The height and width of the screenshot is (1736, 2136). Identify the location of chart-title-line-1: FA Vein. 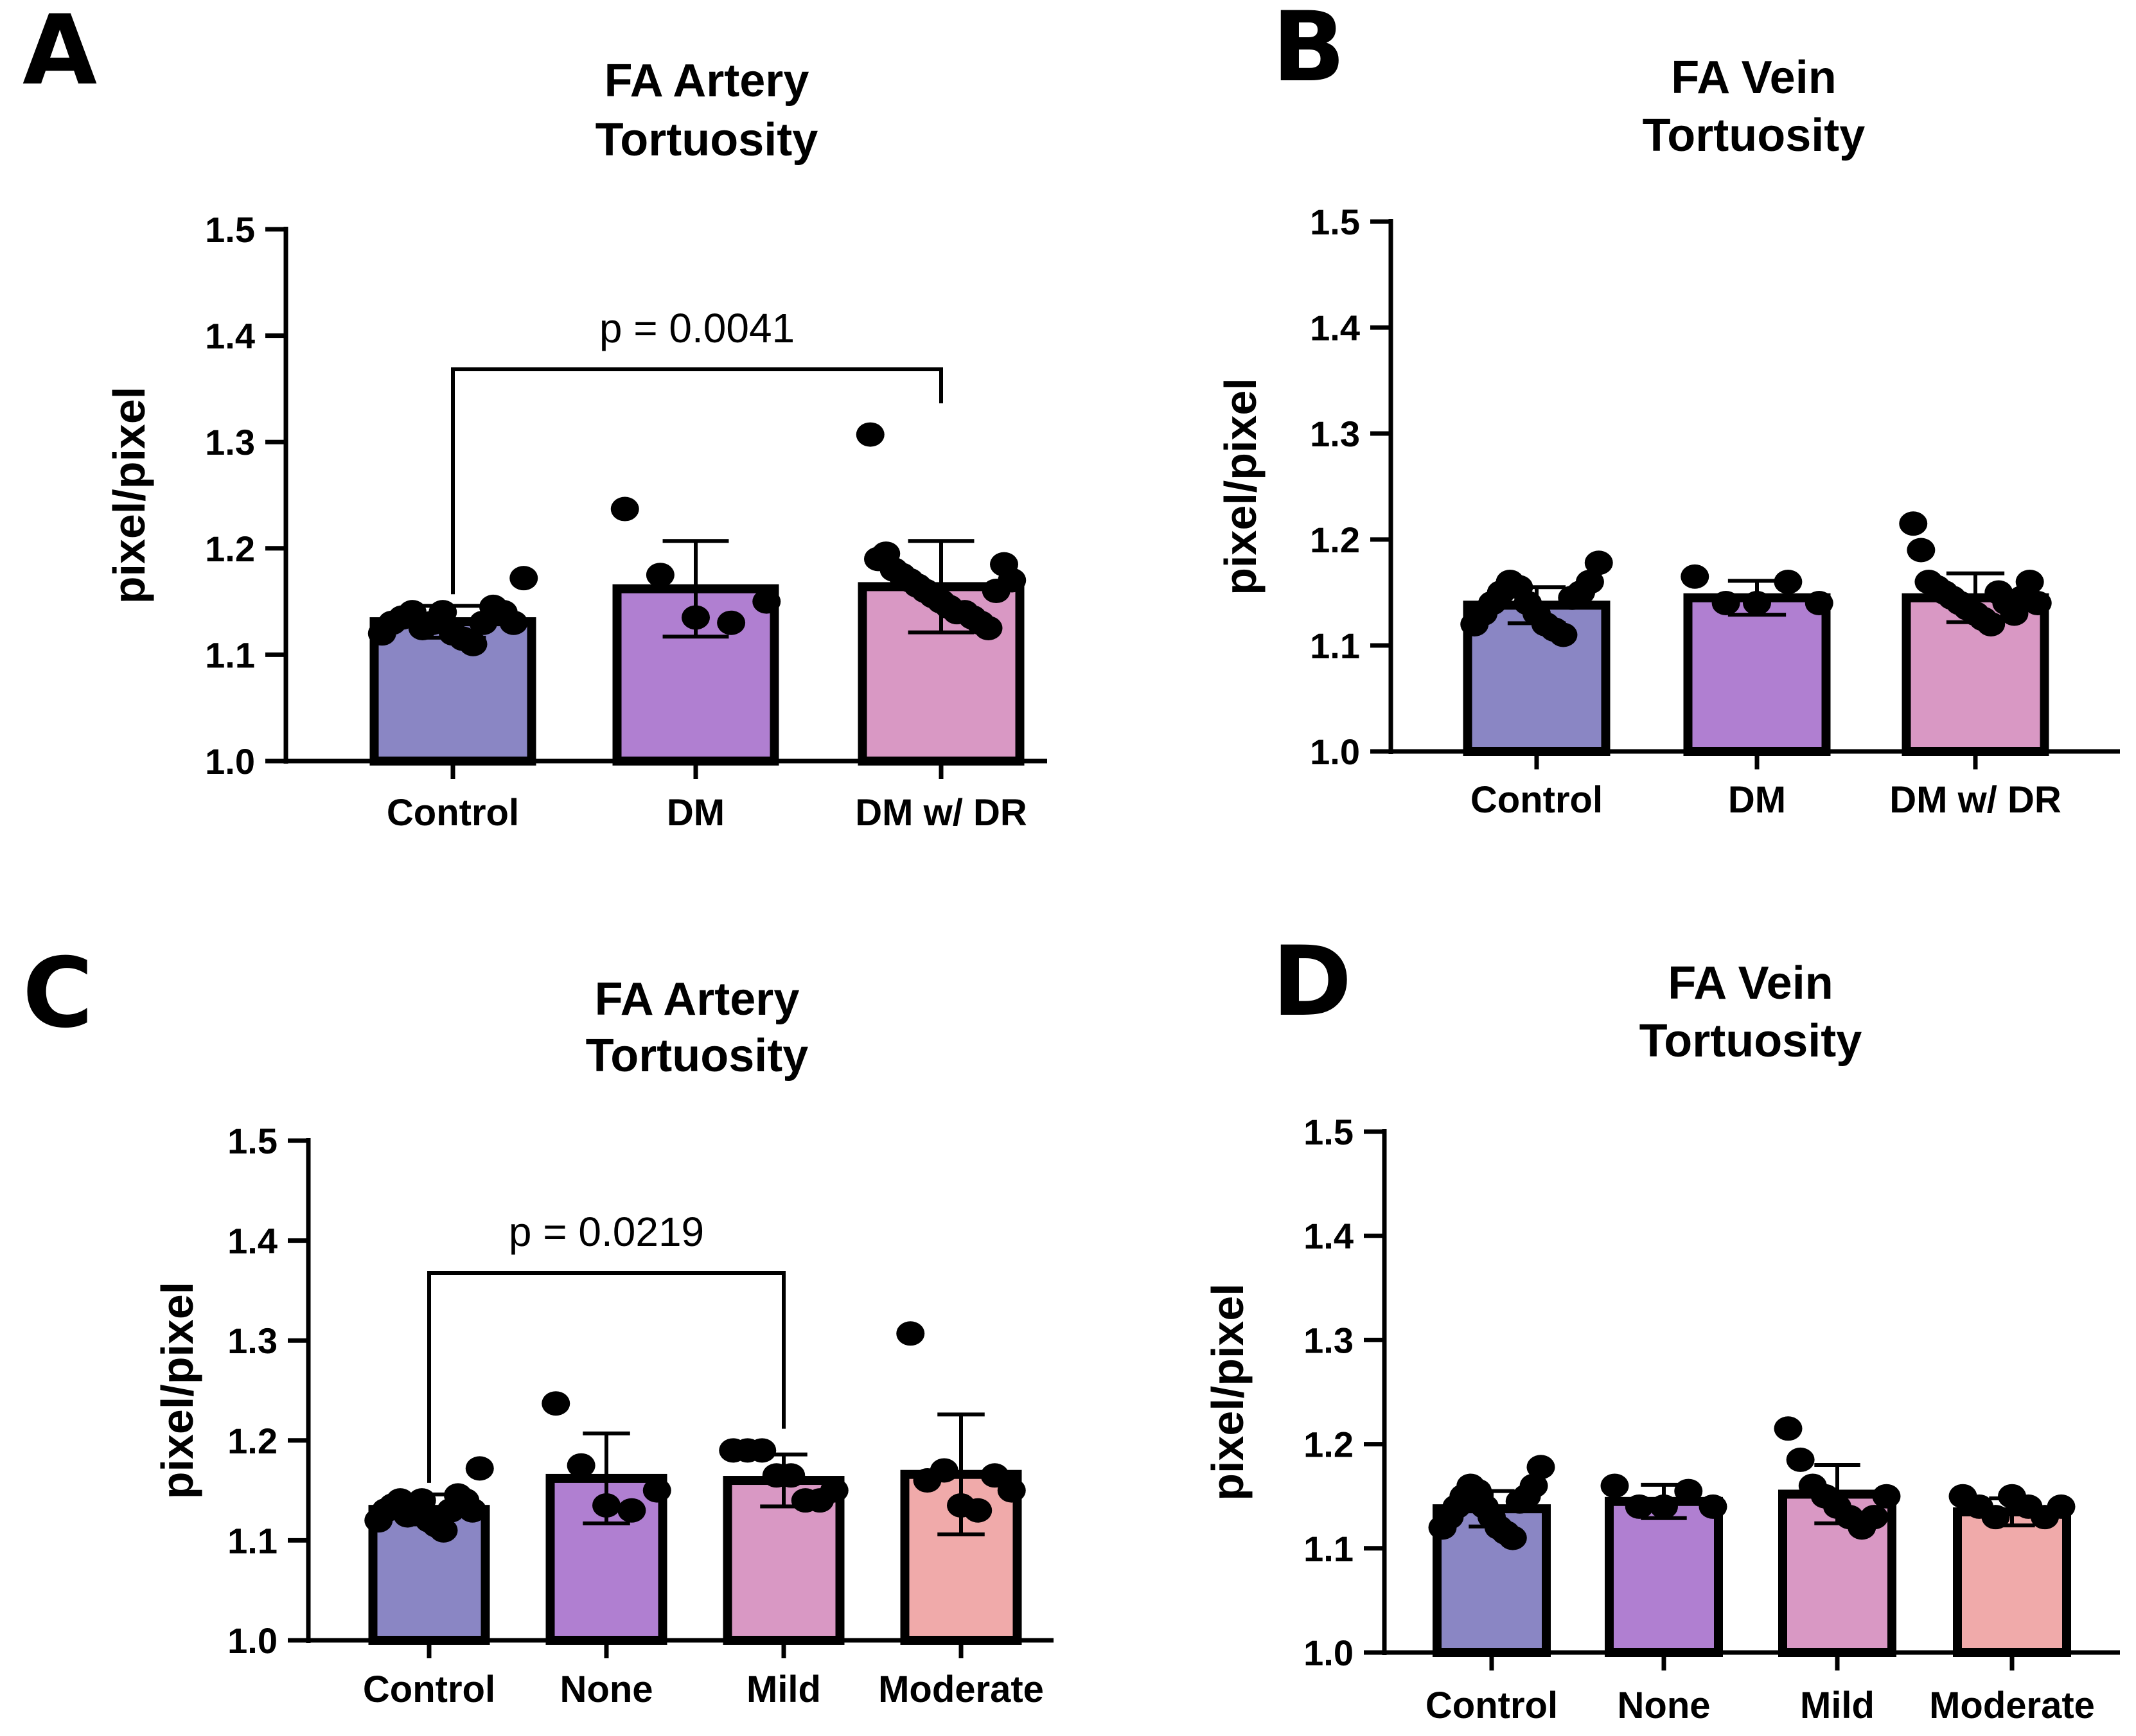
(1753, 77).